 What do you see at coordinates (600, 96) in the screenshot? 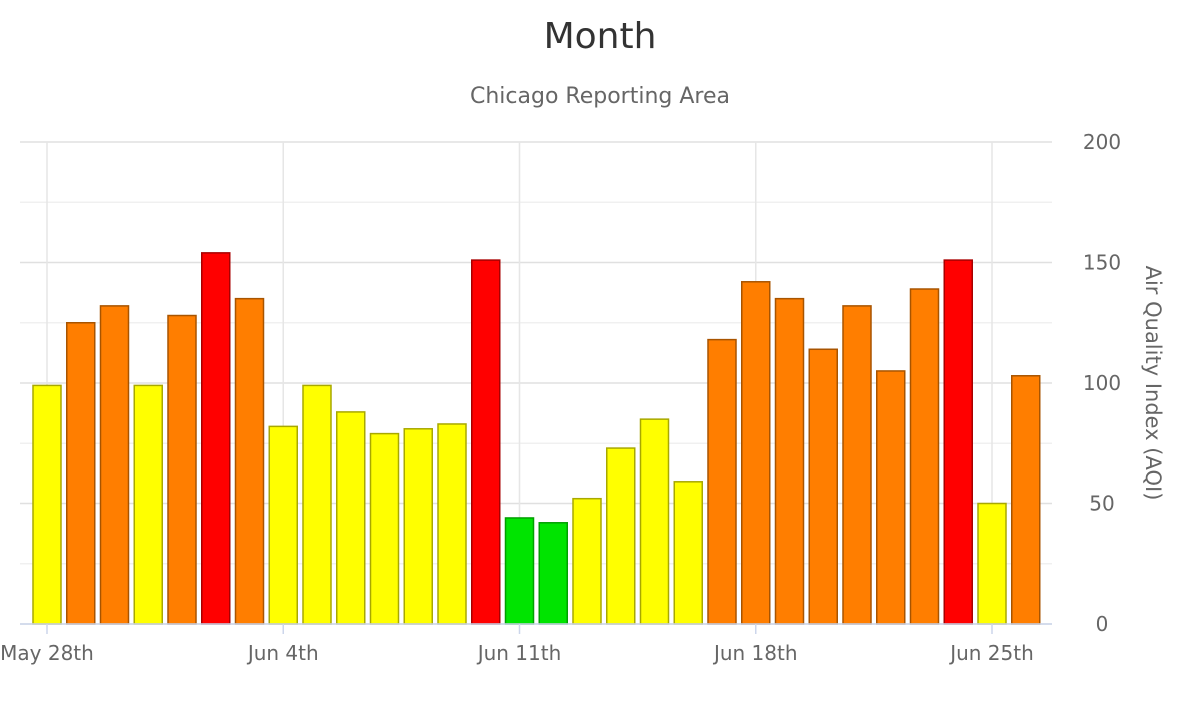
I see `chart-subtitle: Chicago Reporting Area` at bounding box center [600, 96].